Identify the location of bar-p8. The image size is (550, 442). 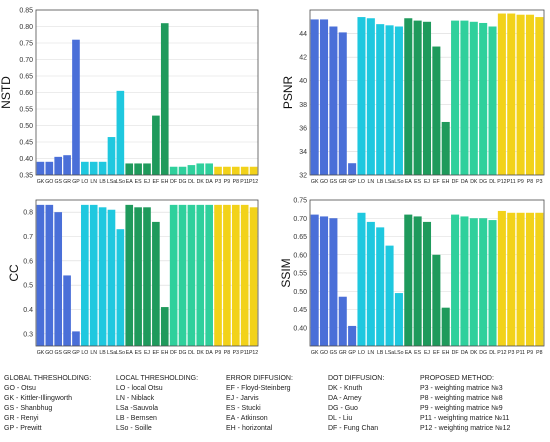
(539, 279).